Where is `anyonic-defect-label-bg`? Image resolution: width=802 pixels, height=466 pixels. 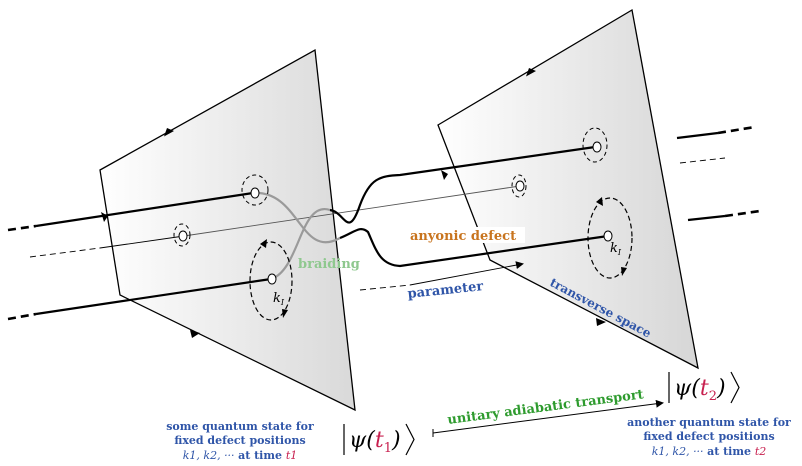
anyonic-defect-label-bg is located at coordinates (465, 235).